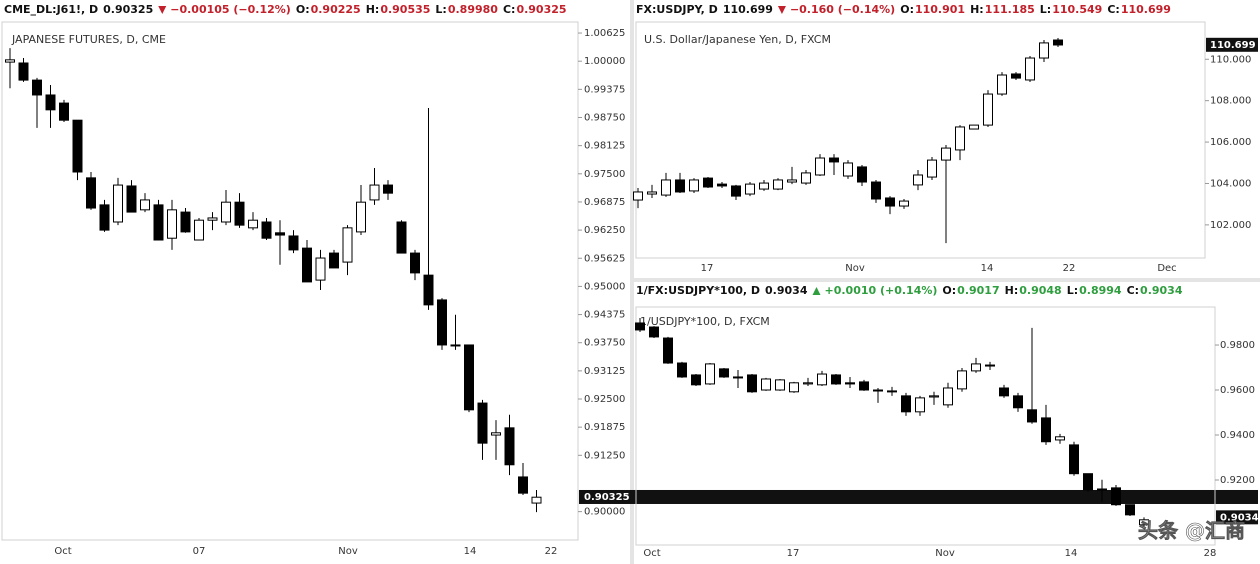 Image resolution: width=1260 pixels, height=564 pixels. Describe the element at coordinates (781, 10) in the screenshot. I see `header-arrow` at that location.